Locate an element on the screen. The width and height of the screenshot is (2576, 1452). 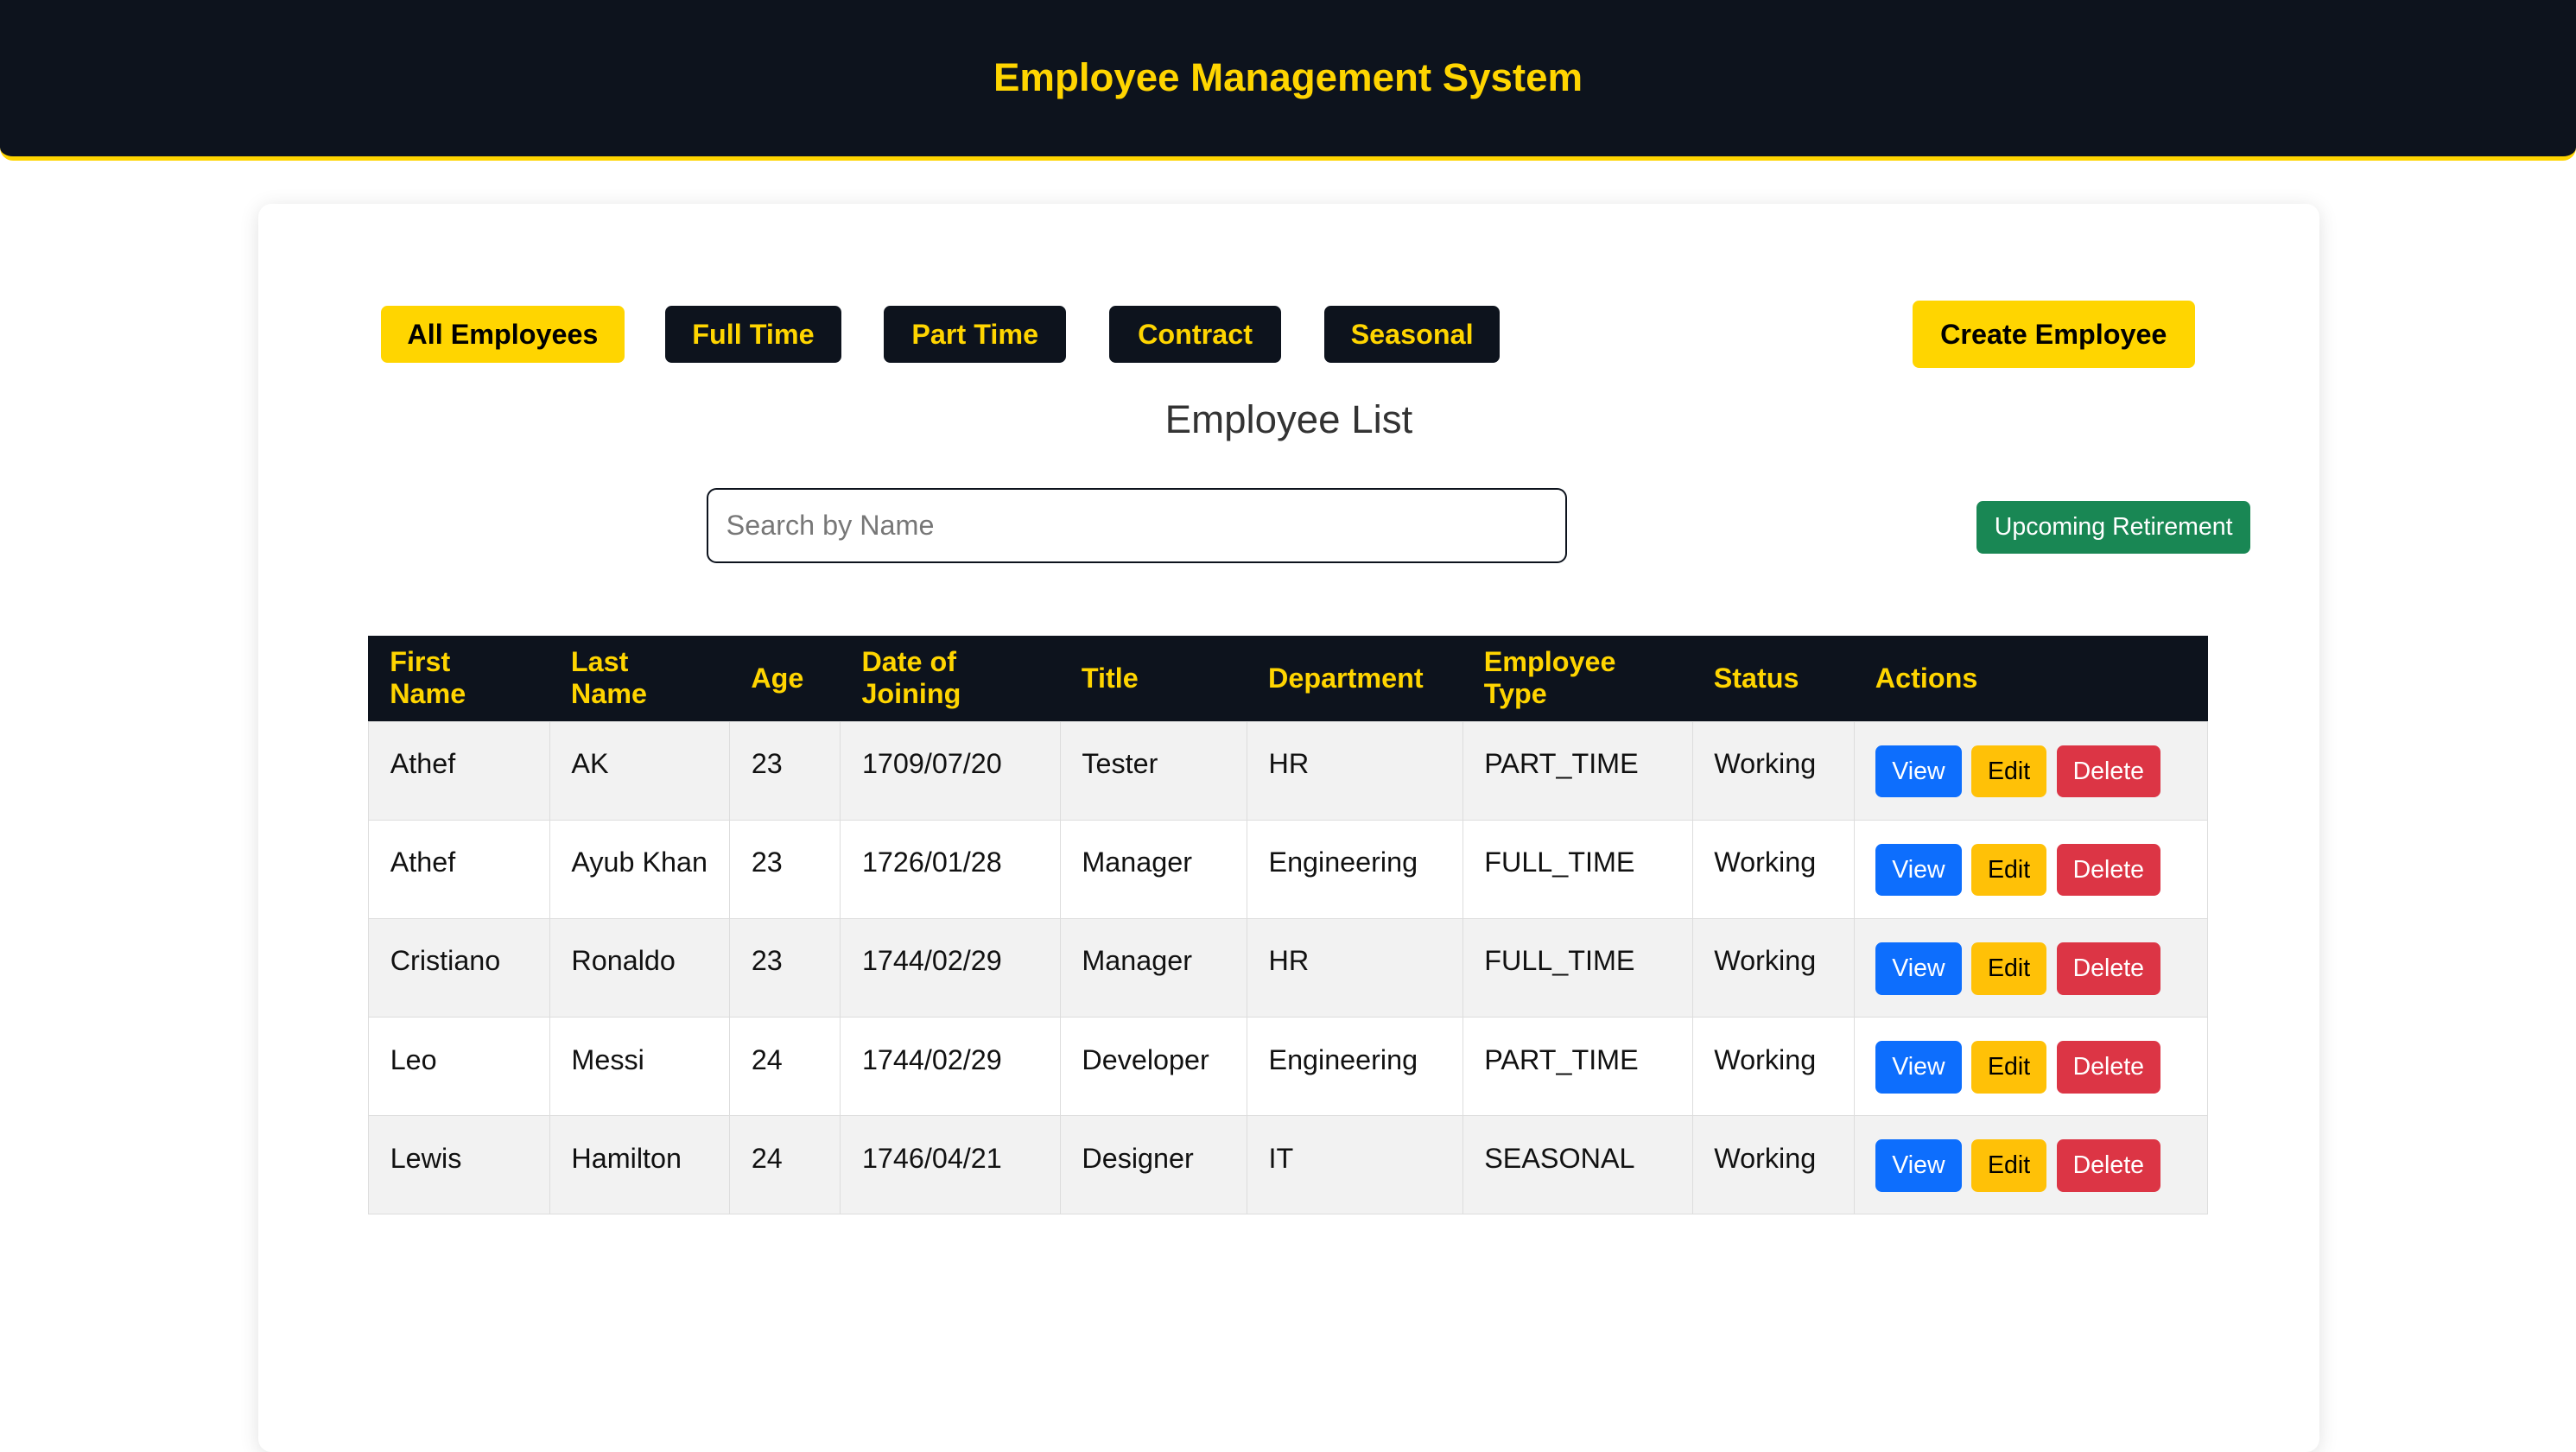
column-header: Title is located at coordinates (1153, 678).